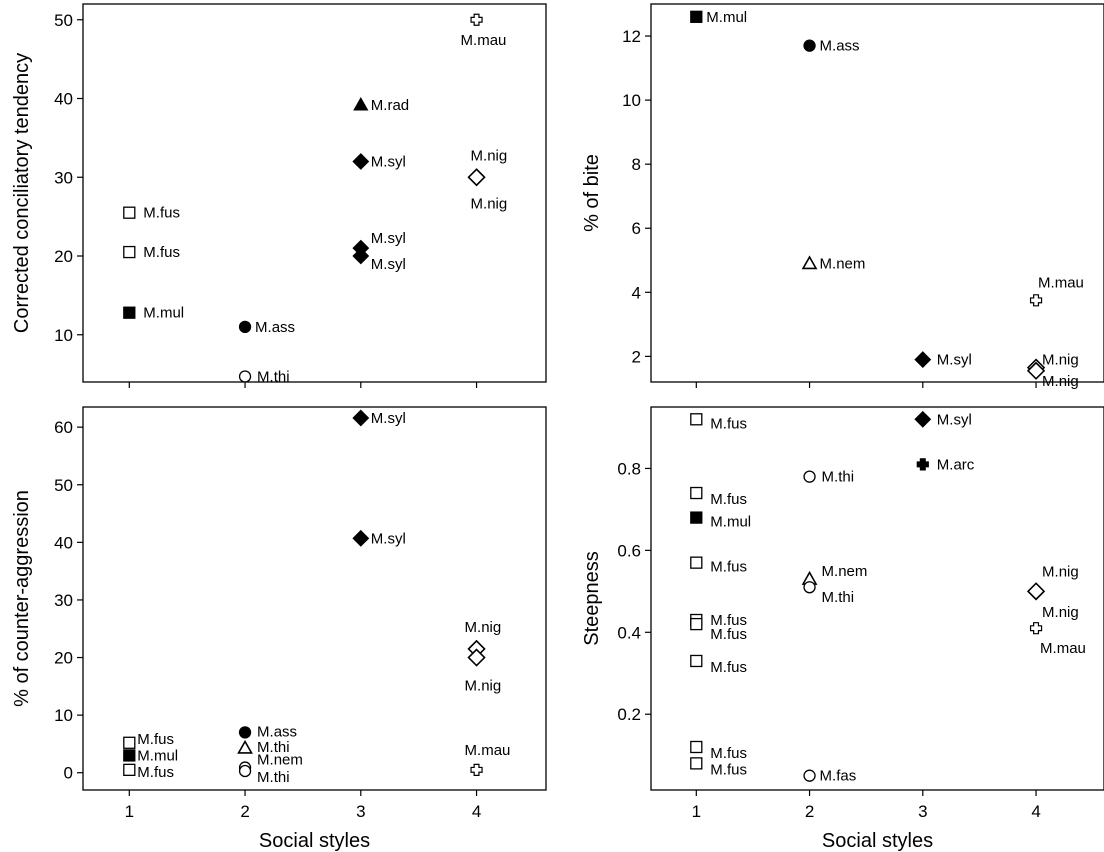 The image size is (1104, 852). What do you see at coordinates (63, 427) in the screenshot?
I see `y-tick-label: 60` at bounding box center [63, 427].